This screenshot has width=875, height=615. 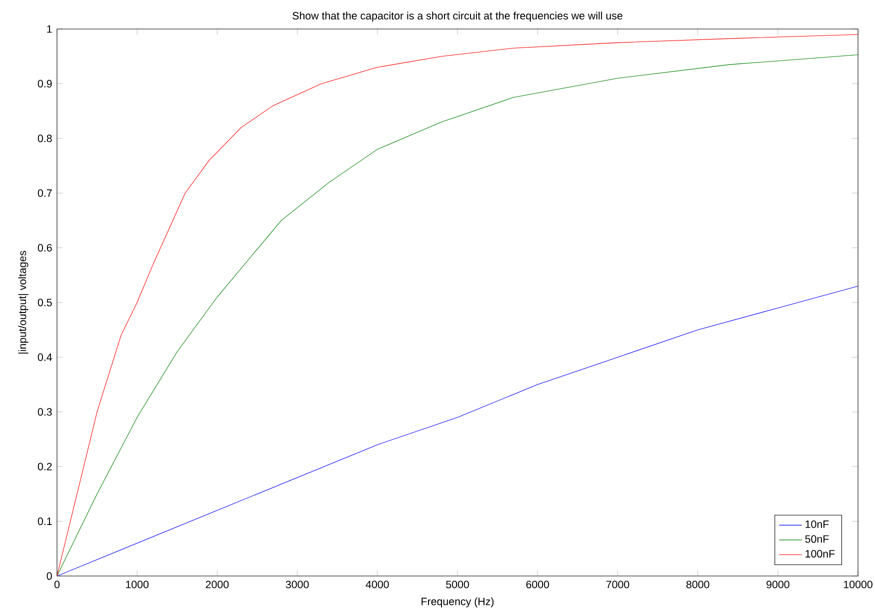 What do you see at coordinates (45, 138) in the screenshot?
I see `y-tick-label: 0.8` at bounding box center [45, 138].